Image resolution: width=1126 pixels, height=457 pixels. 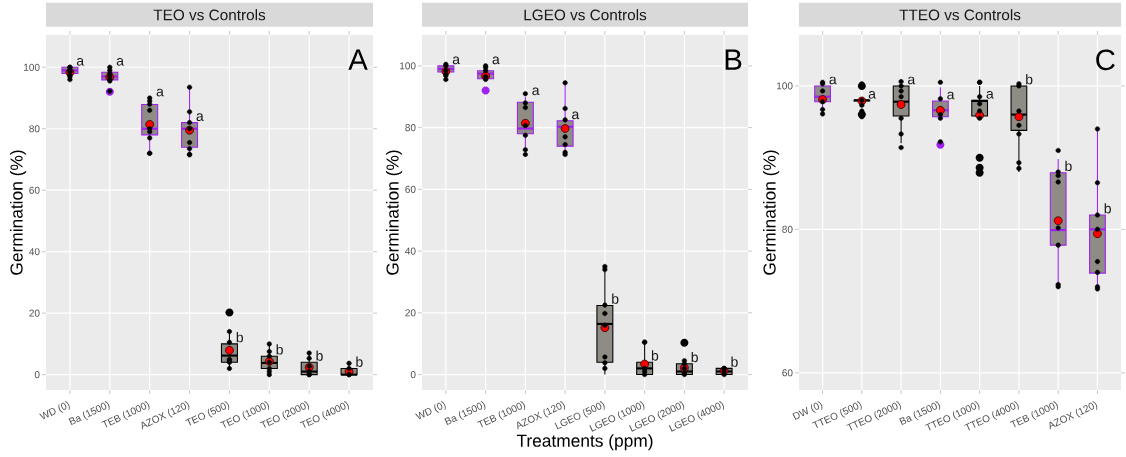 What do you see at coordinates (1105, 60) in the screenshot?
I see `annotation: C` at bounding box center [1105, 60].